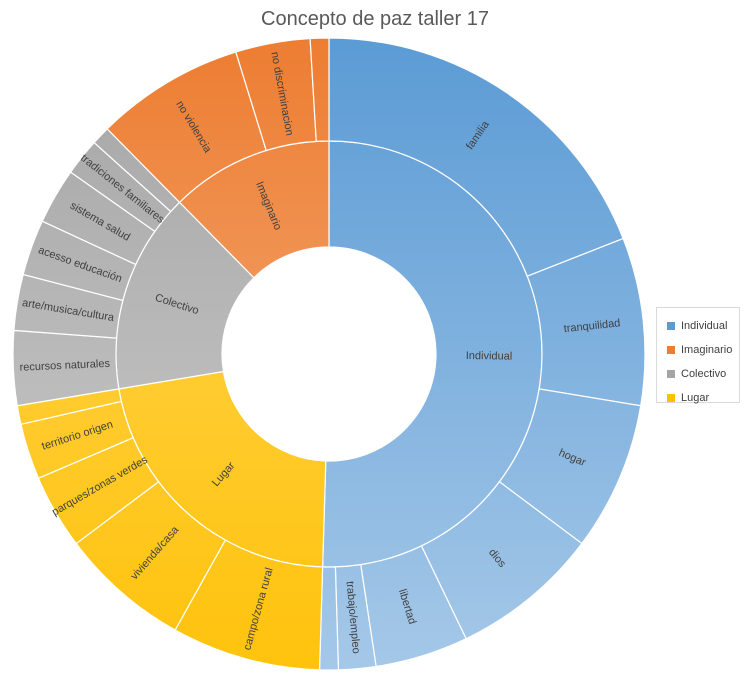  Describe the element at coordinates (592, 326) in the screenshot. I see `segment-label-tranquilidad: tranquilidad` at that location.